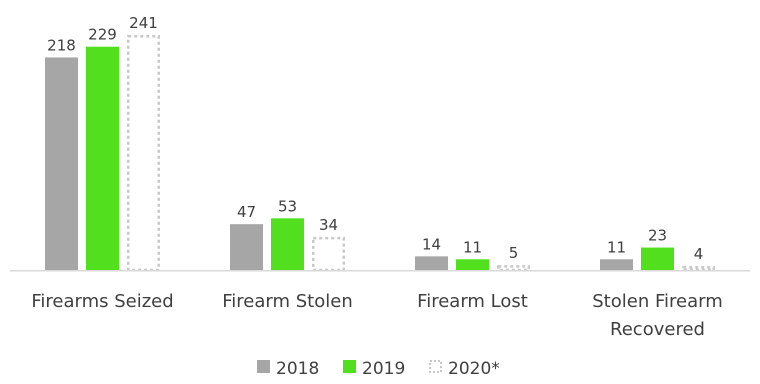 This screenshot has height=384, width=760. Describe the element at coordinates (383, 369) in the screenshot. I see `legend-label-2019: 2019` at that location.